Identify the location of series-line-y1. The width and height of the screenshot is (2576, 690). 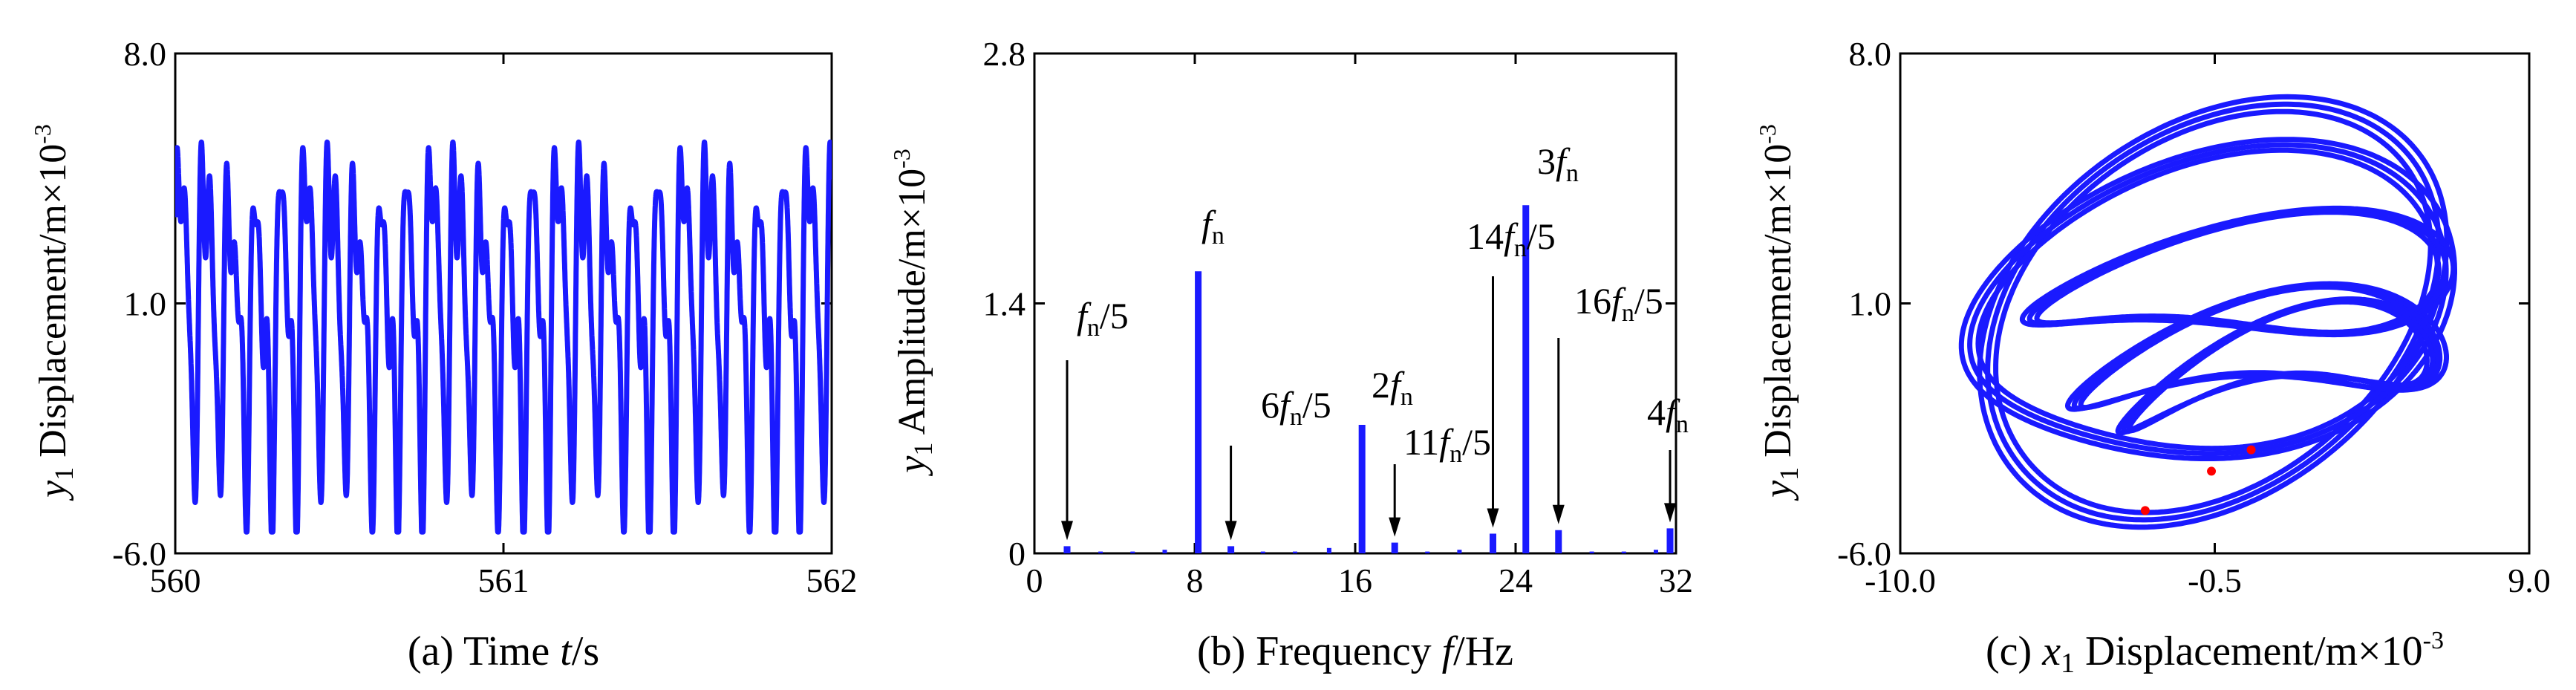
(503, 337).